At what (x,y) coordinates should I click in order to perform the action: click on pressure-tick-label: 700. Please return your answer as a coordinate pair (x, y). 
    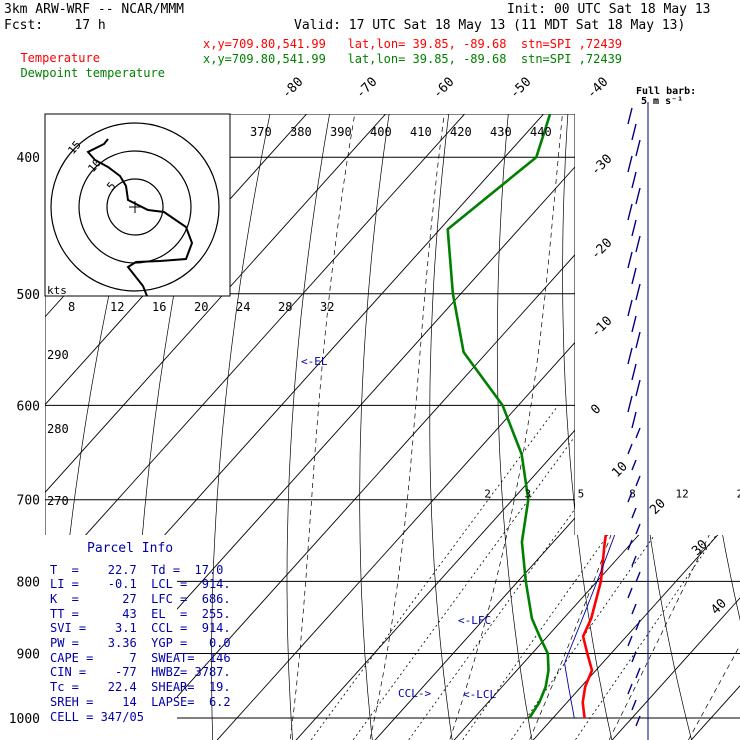
    Looking at the image, I should click on (28, 501).